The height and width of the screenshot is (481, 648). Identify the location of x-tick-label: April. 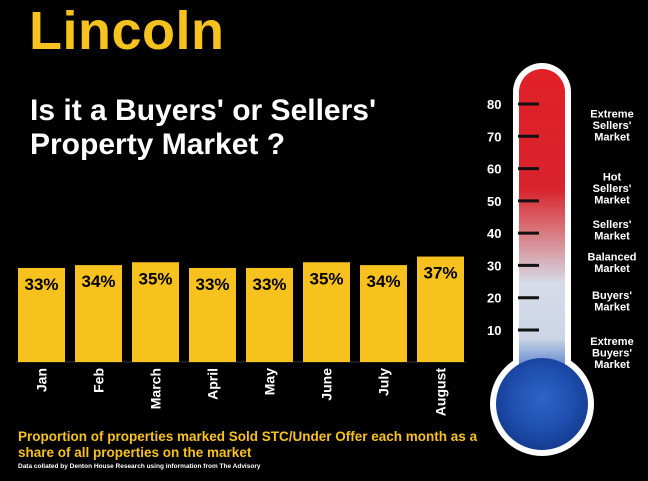
(213, 384).